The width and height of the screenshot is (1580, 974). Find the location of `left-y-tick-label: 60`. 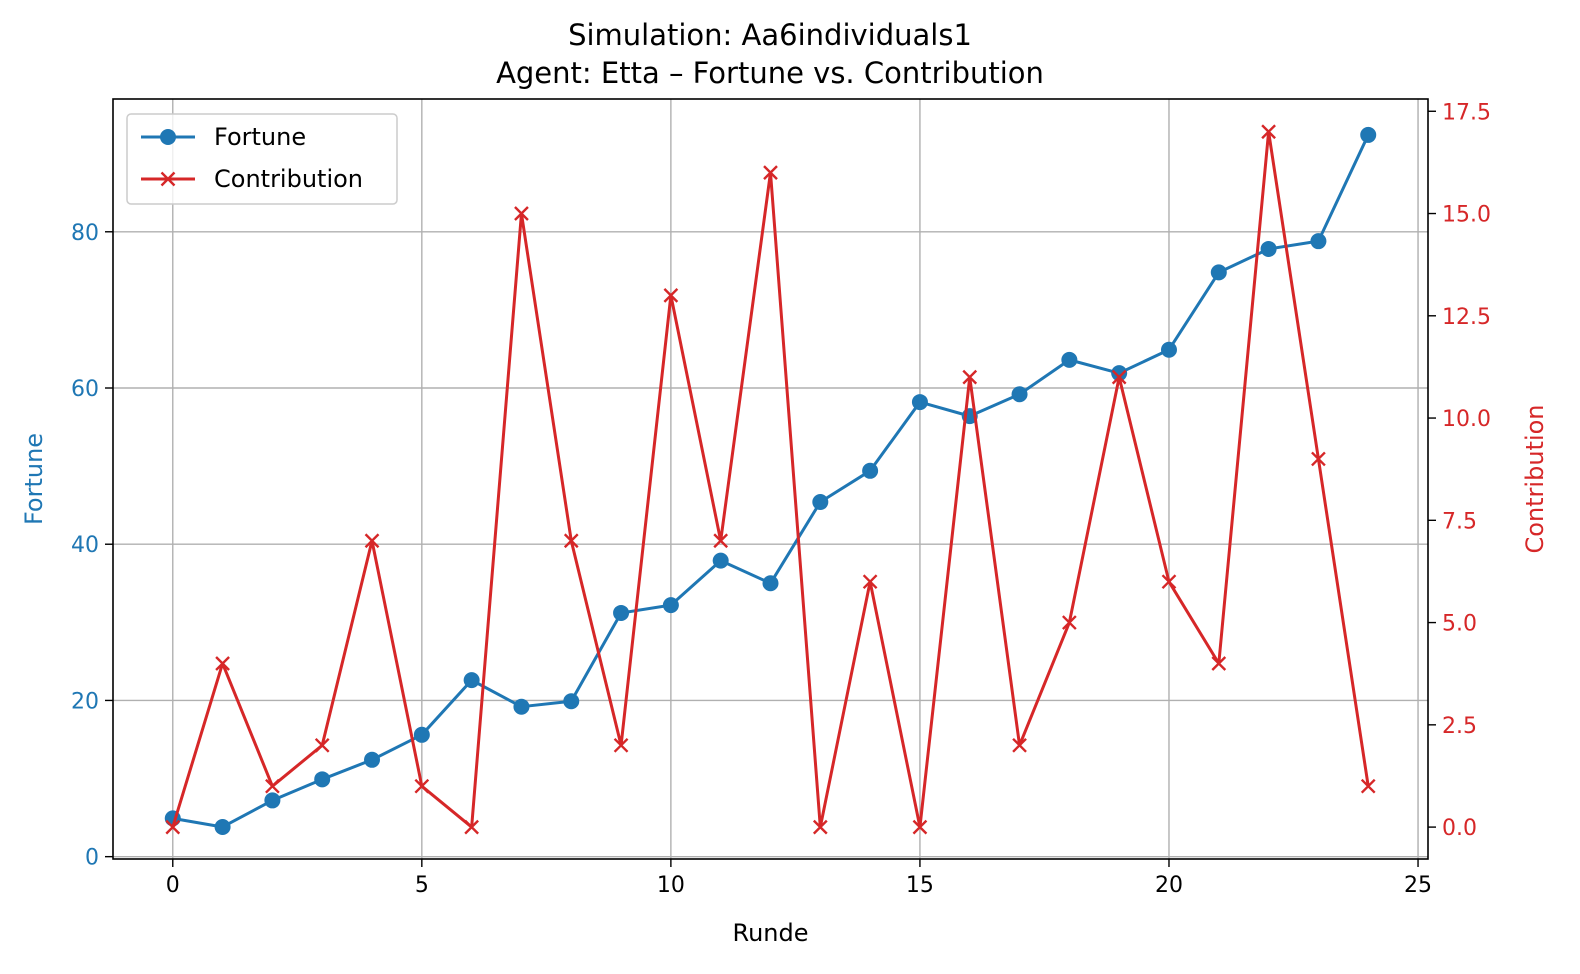

left-y-tick-label: 60 is located at coordinates (85, 389).